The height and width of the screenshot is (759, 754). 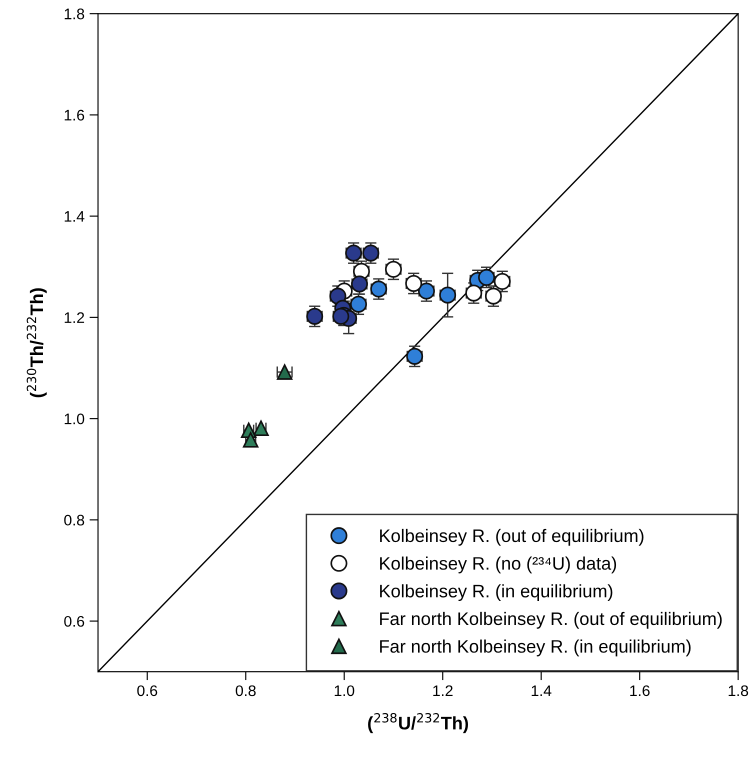 What do you see at coordinates (640, 690) in the screenshot?
I see `x-tick-label: 1.6` at bounding box center [640, 690].